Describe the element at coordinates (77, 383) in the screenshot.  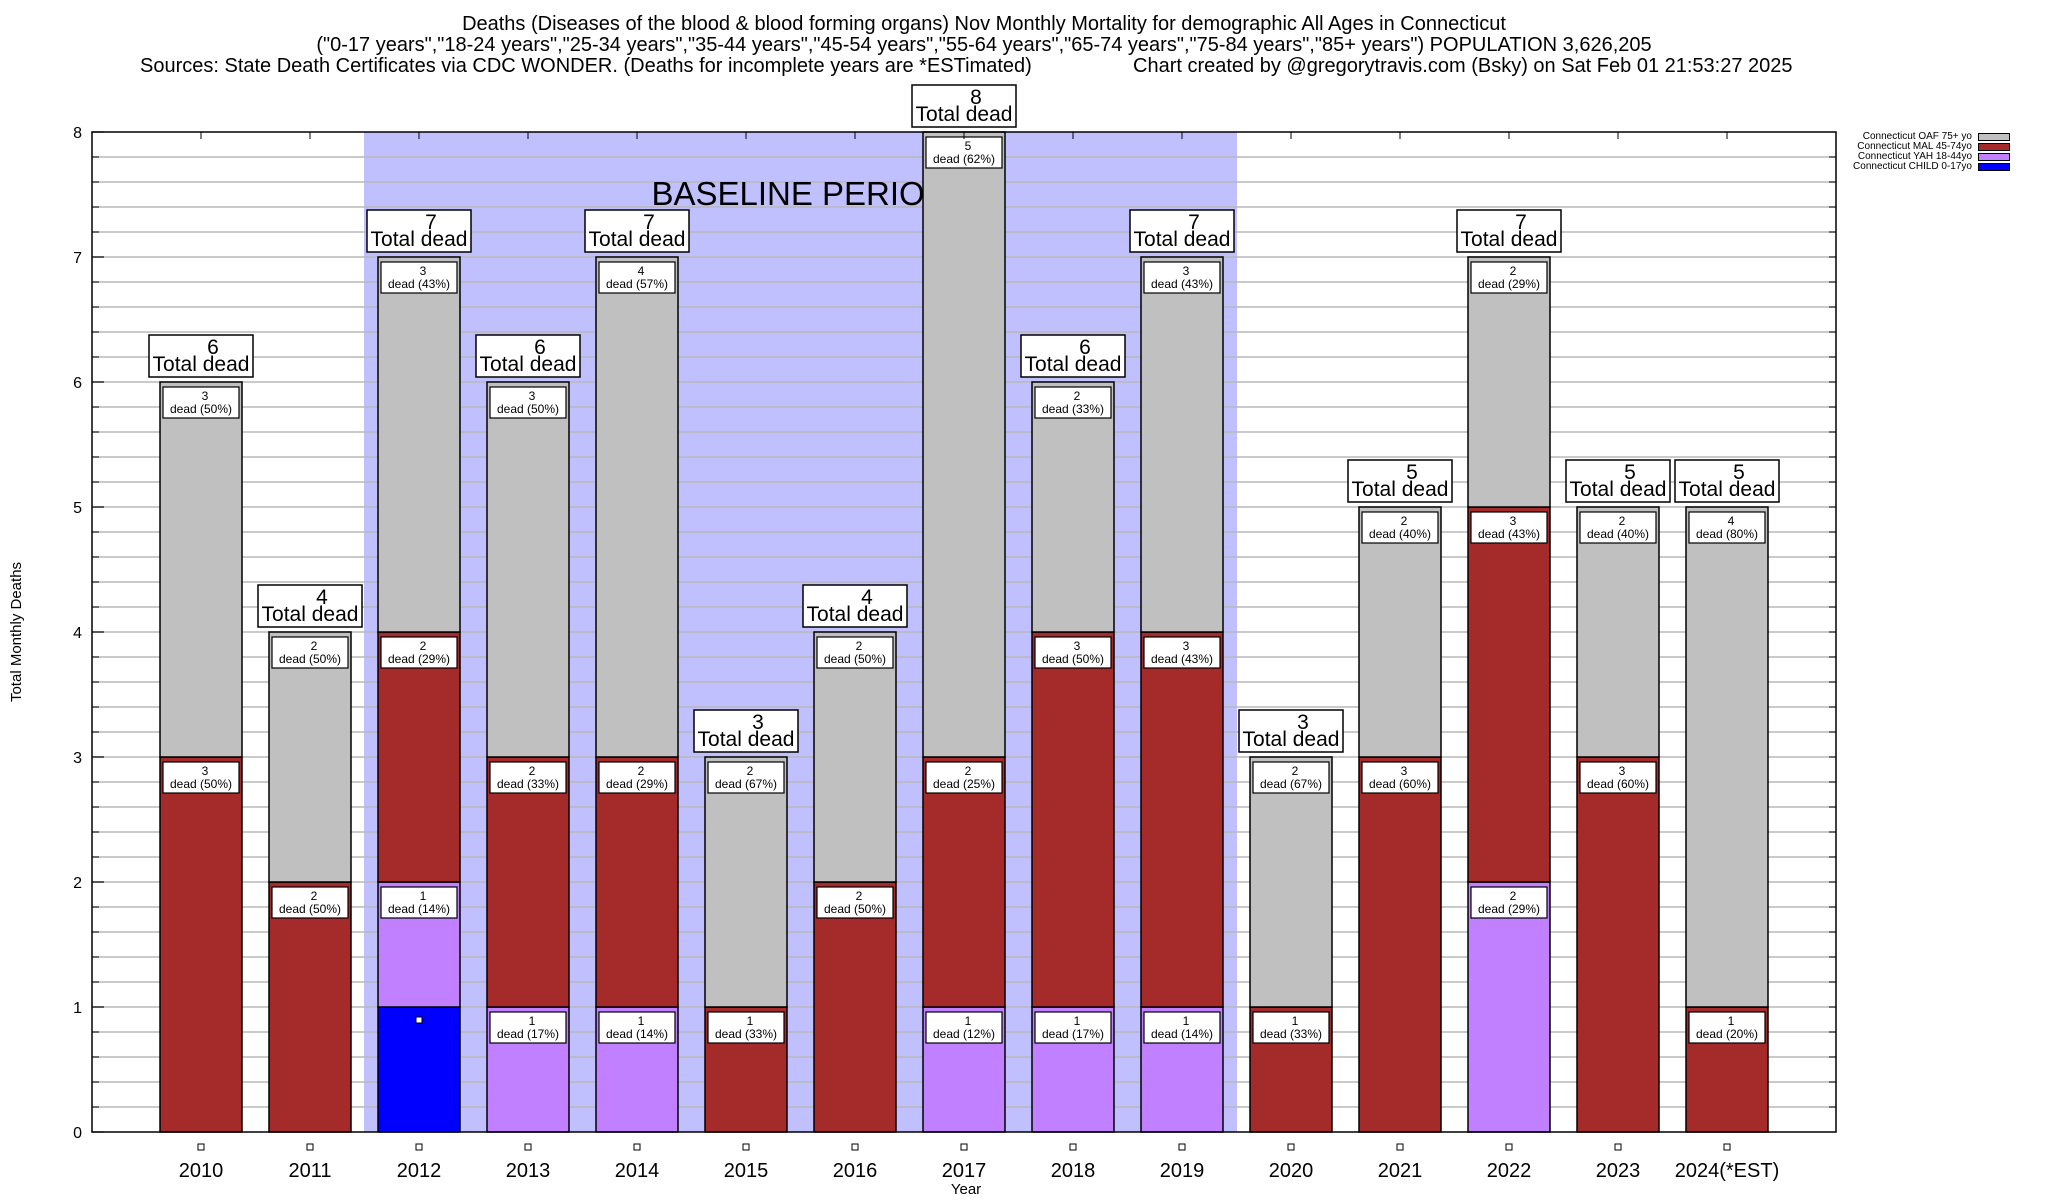
I see `y-tick-label: 6` at that location.